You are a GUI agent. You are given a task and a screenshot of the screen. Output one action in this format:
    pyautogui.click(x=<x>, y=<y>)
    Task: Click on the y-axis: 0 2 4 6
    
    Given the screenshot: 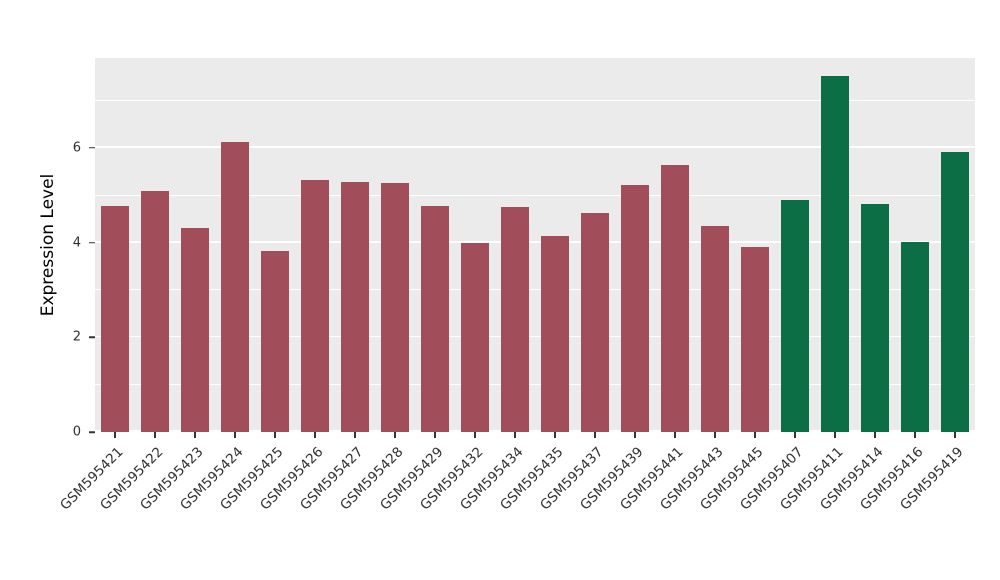 What is the action you would take?
    pyautogui.click(x=47, y=249)
    